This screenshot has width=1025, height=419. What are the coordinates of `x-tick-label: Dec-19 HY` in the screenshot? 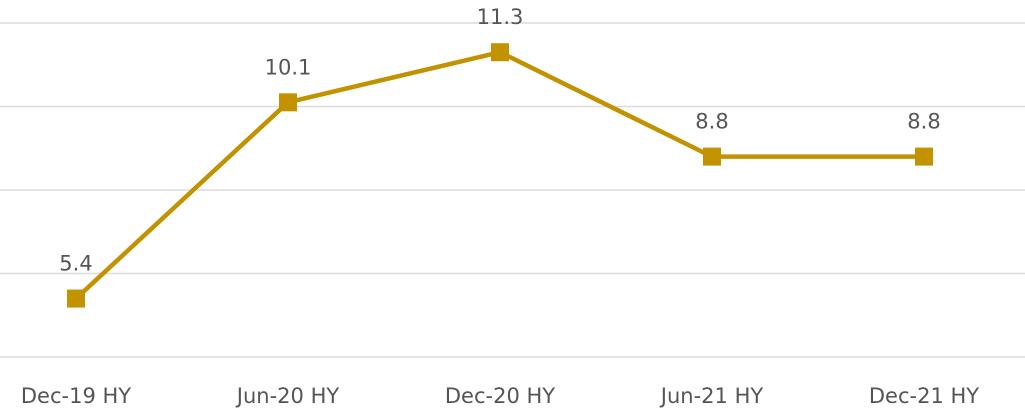 It's located at (76, 396).